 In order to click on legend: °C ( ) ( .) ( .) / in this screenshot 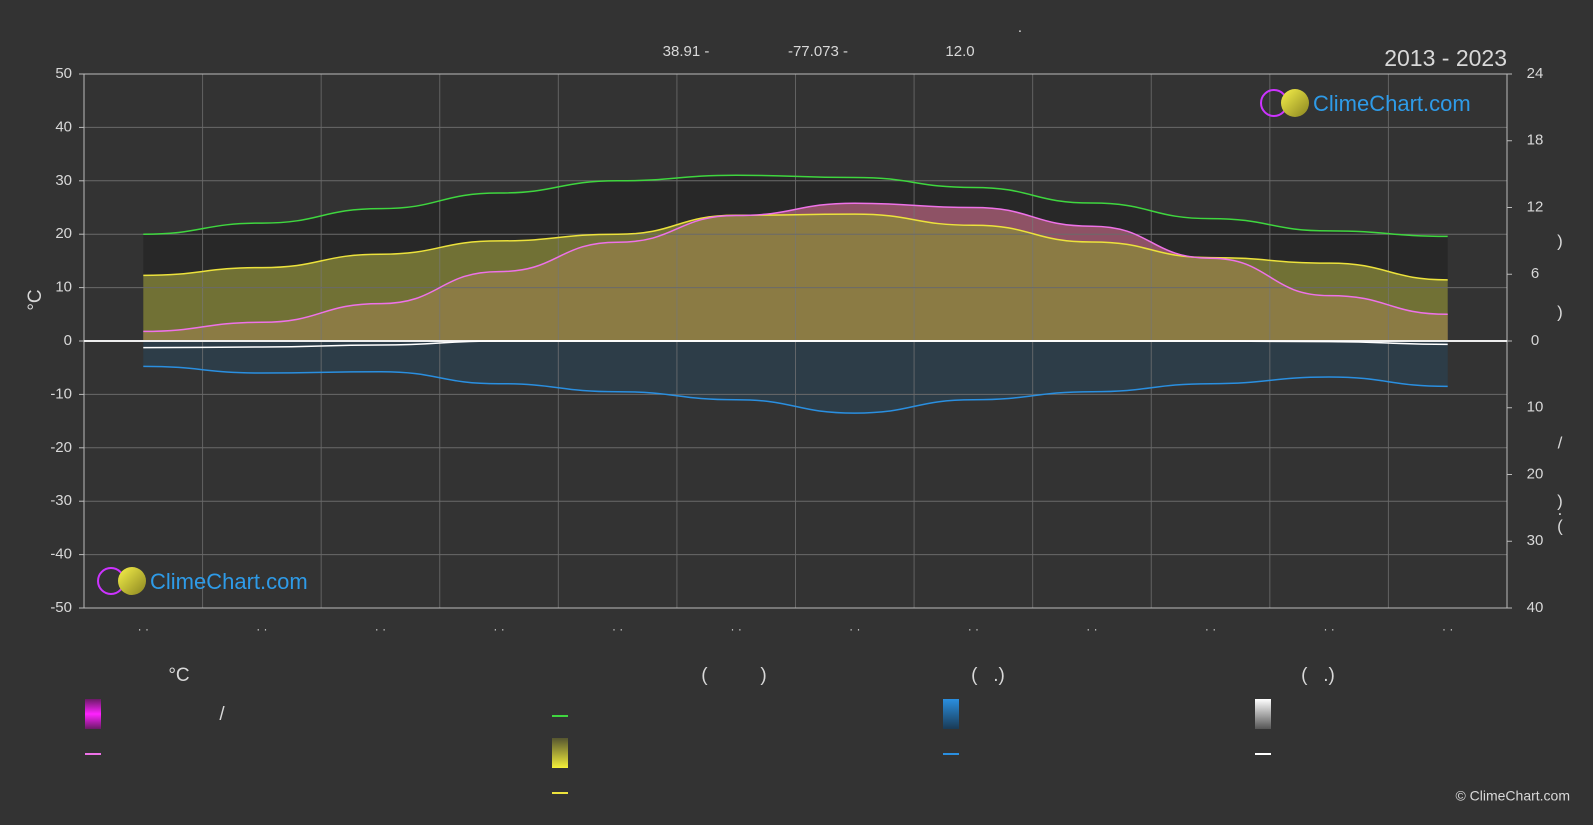, I will do `click(710, 716)`.